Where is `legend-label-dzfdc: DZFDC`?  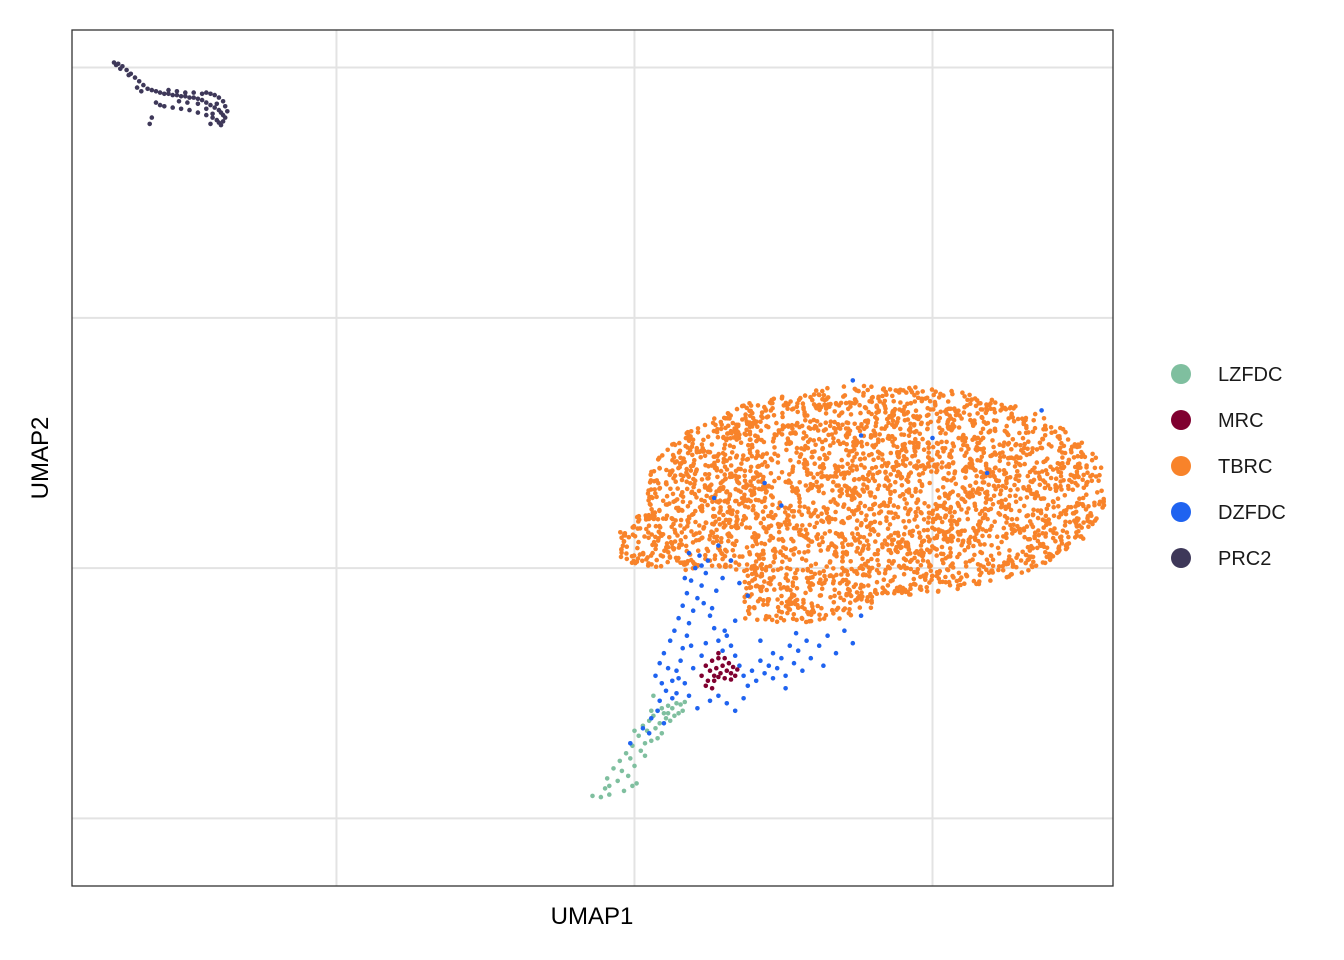 legend-label-dzfdc: DZFDC is located at coordinates (1252, 513).